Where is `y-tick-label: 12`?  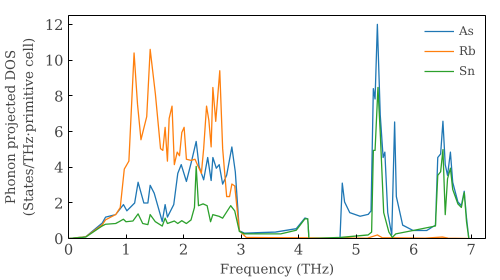
y-tick-label: 12 is located at coordinates (54, 25).